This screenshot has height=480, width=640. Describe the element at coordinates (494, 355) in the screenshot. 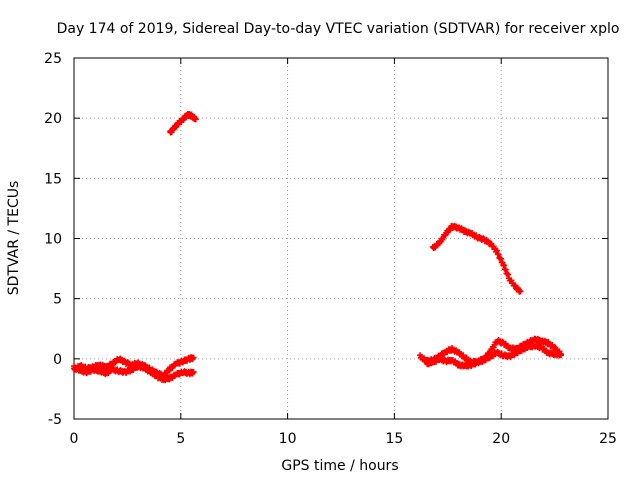

I see `series-late-low-b` at that location.